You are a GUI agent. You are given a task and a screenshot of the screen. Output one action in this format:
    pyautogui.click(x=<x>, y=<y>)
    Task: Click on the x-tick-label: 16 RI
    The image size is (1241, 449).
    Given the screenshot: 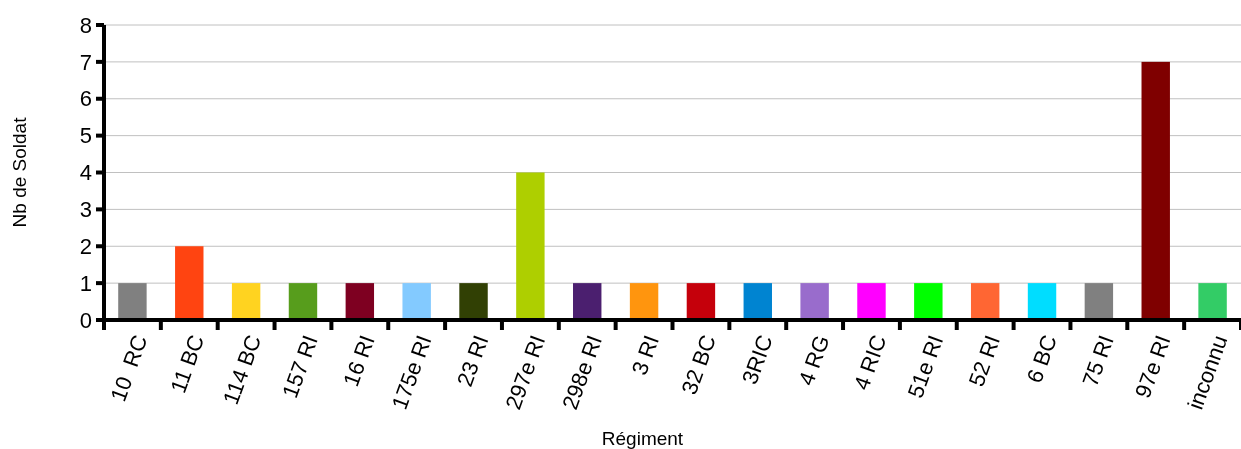 What is the action you would take?
    pyautogui.click(x=359, y=360)
    